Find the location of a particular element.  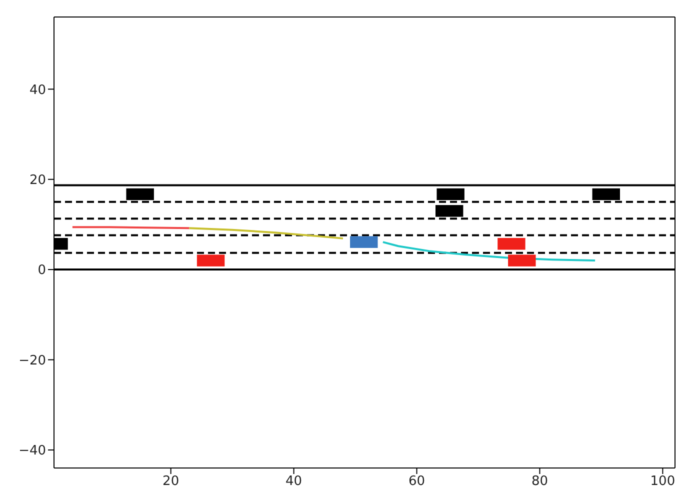

y-tick-label: −40 is located at coordinates (32, 451).